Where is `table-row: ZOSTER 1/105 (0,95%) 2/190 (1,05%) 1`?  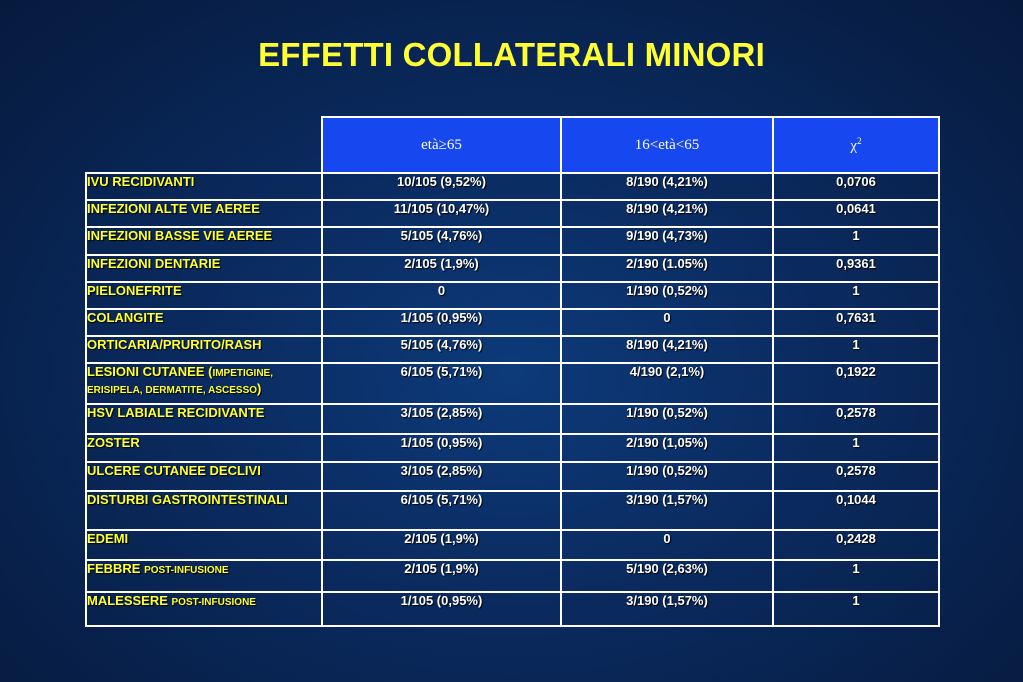
table-row: ZOSTER 1/105 (0,95%) 2/190 (1,05%) 1 is located at coordinates (512, 448).